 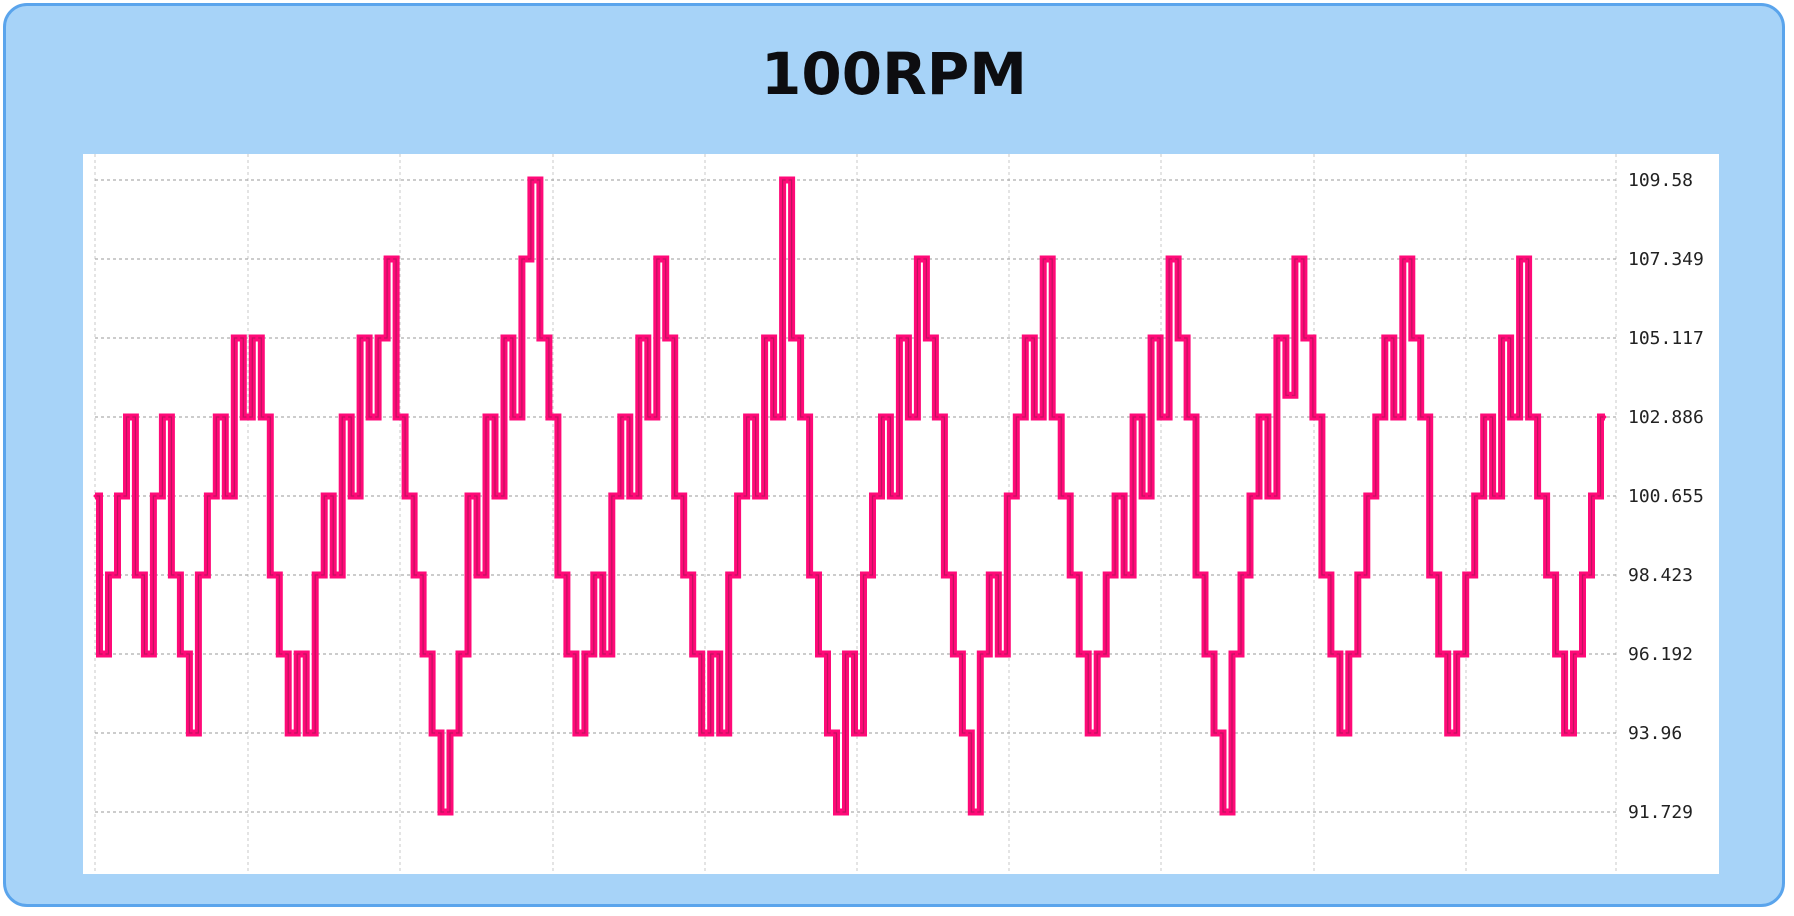 What do you see at coordinates (1660, 575) in the screenshot?
I see `y-tick-label: 98.423` at bounding box center [1660, 575].